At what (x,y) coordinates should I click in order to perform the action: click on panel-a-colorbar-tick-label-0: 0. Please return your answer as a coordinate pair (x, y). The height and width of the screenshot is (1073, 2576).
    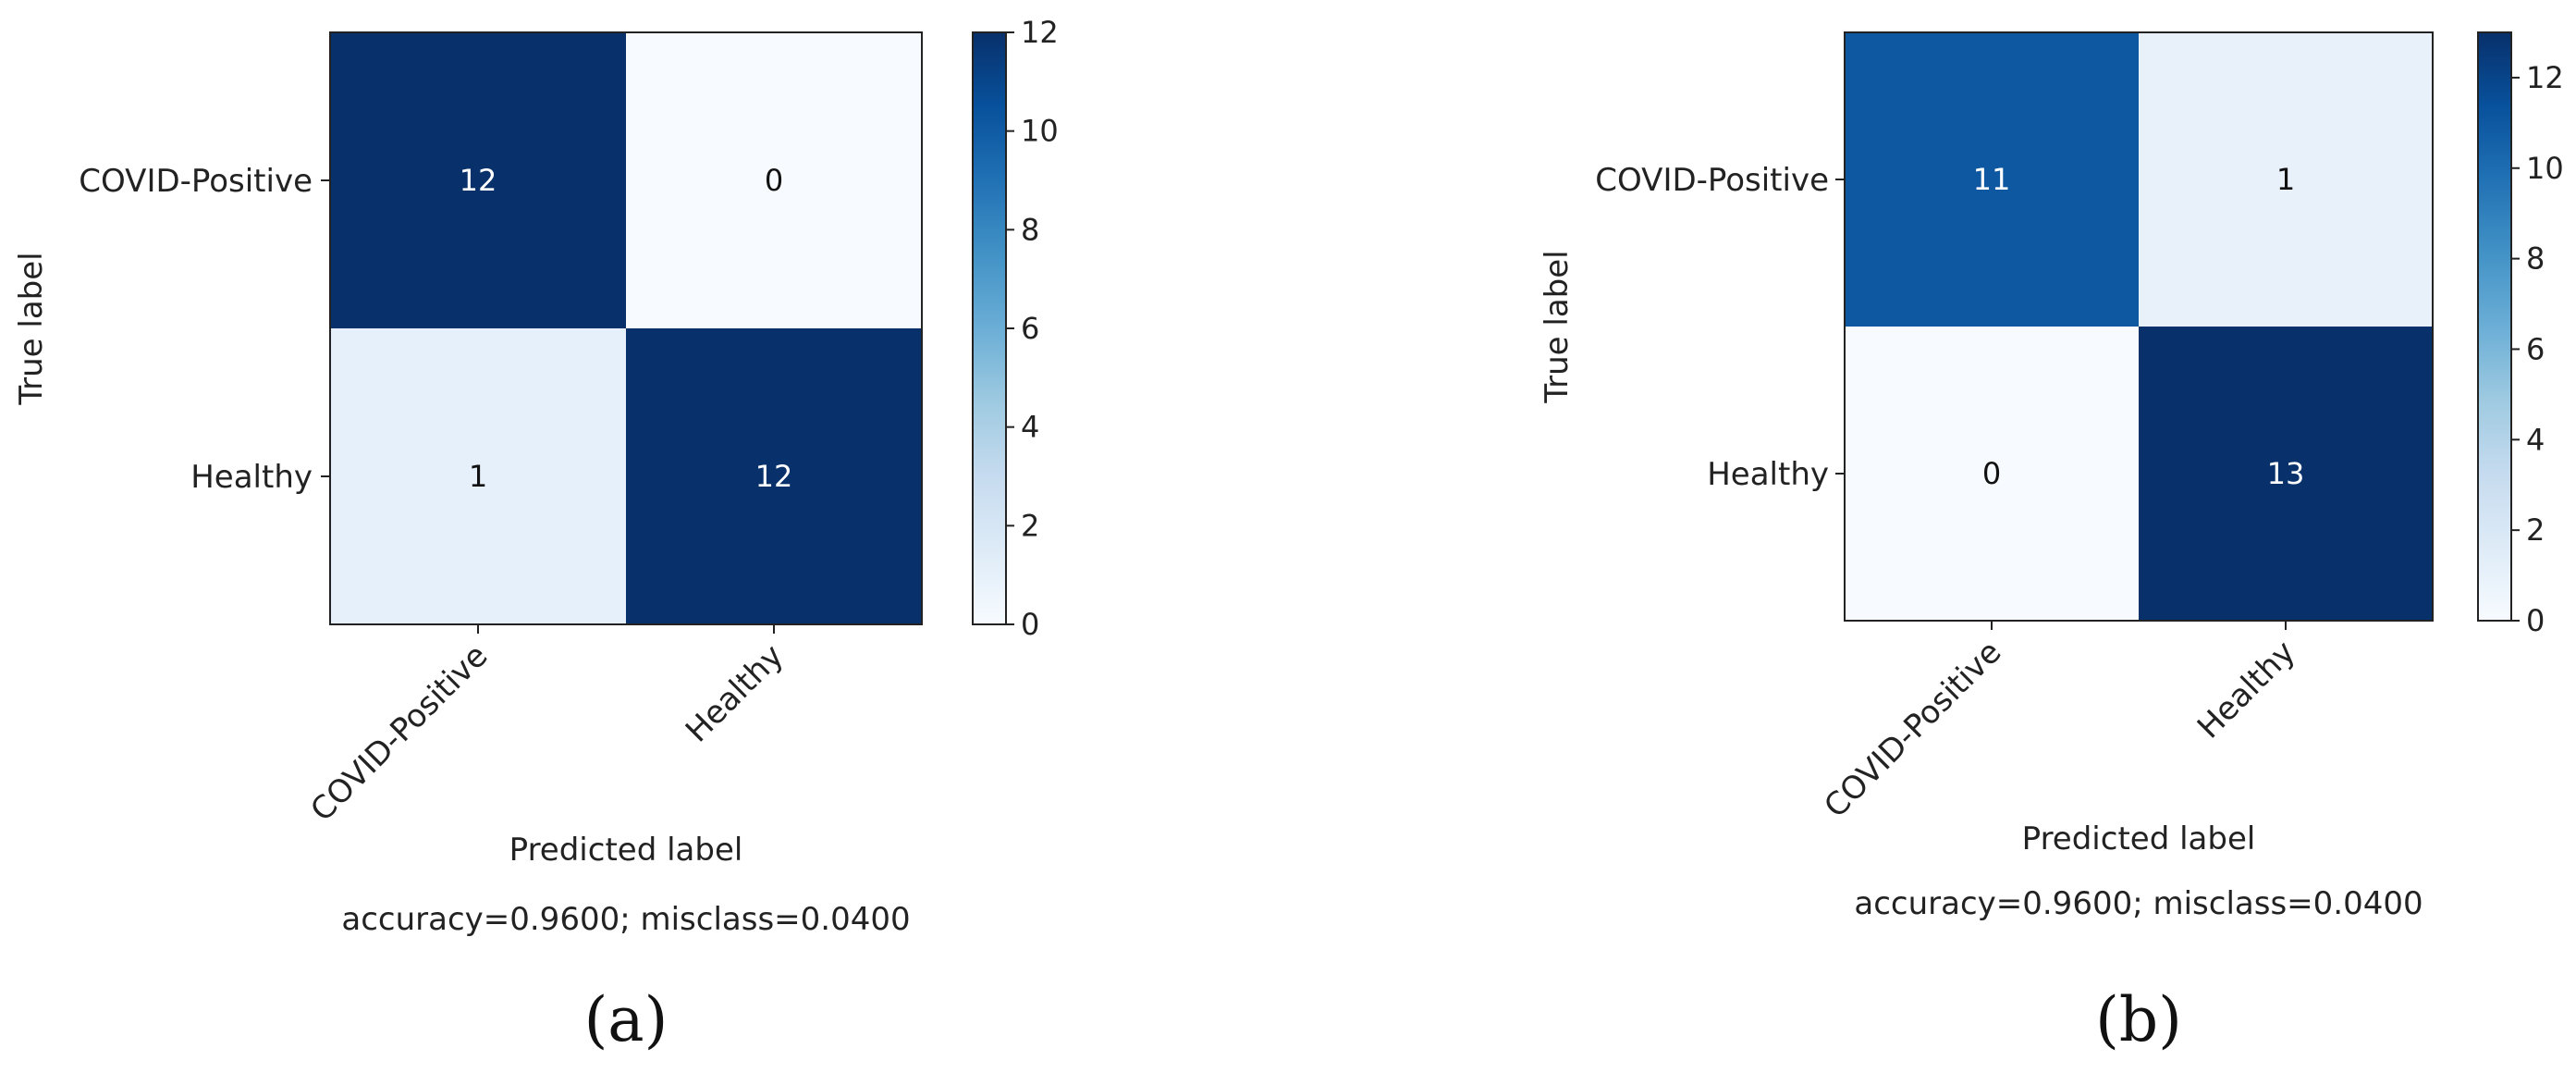
    Looking at the image, I should click on (1030, 625).